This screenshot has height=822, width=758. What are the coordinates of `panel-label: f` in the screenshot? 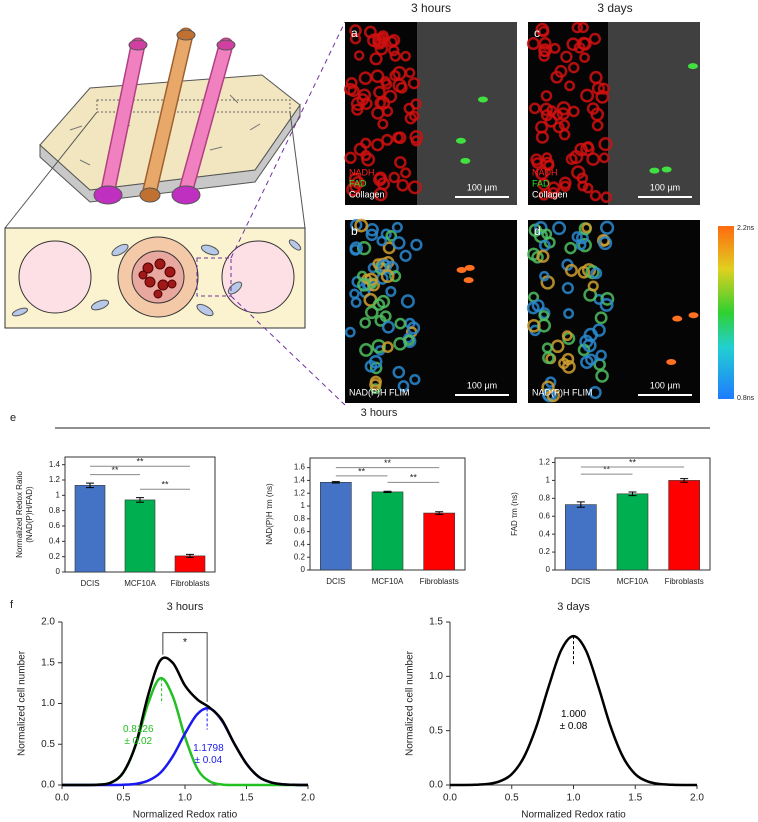 It's located at (12, 605).